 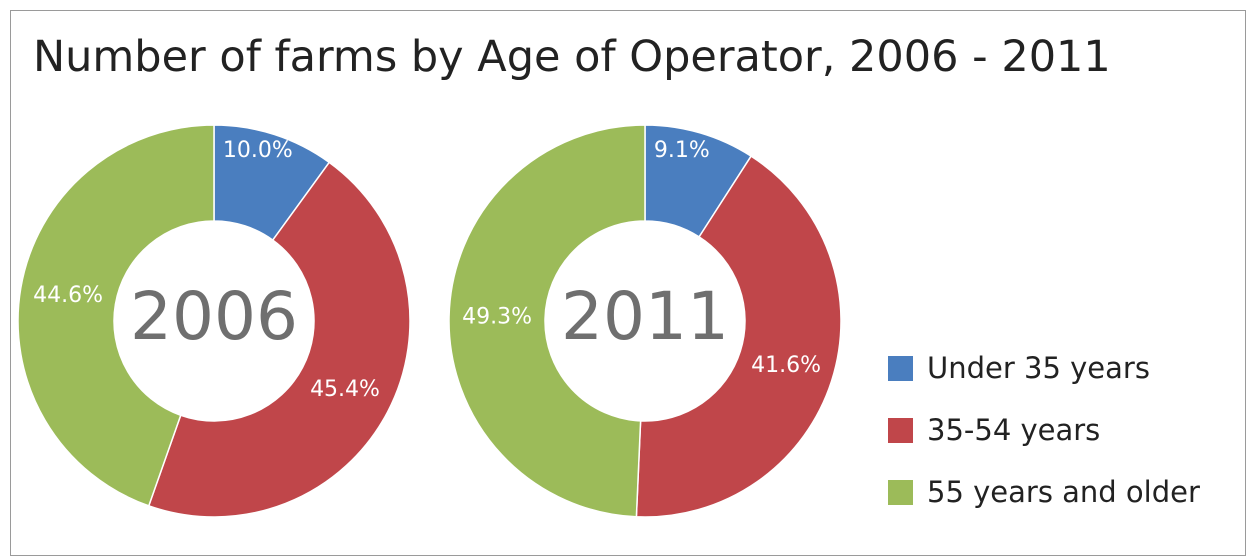 What do you see at coordinates (68, 295) in the screenshot?
I see `donut-2006-label-55-plus: 44.6%` at bounding box center [68, 295].